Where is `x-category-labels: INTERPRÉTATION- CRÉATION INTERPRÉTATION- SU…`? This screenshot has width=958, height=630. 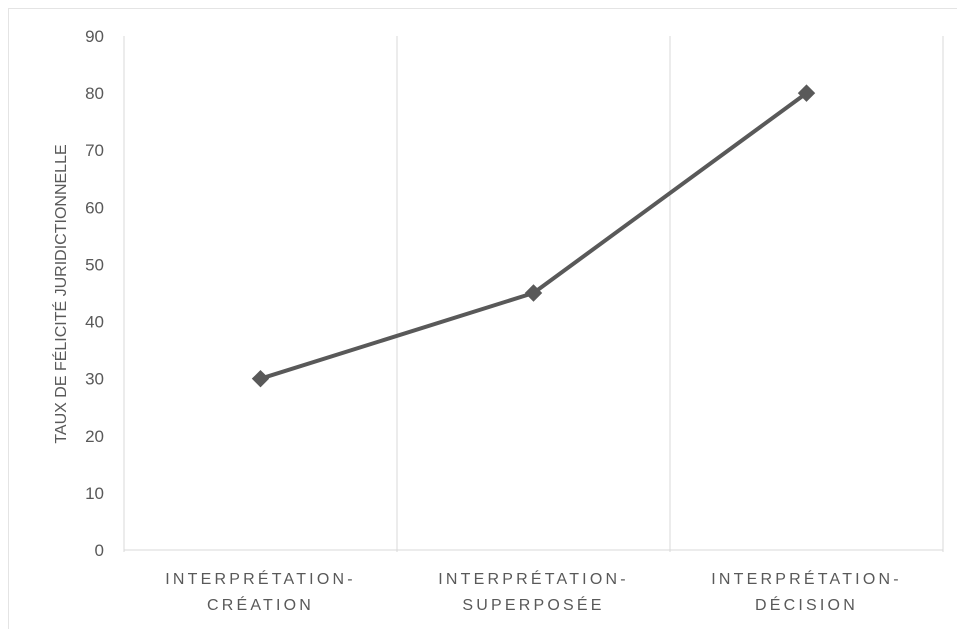 x-category-labels: INTERPRÉTATION- CRÉATION INTERPRÉTATION- SU… is located at coordinates (533, 591).